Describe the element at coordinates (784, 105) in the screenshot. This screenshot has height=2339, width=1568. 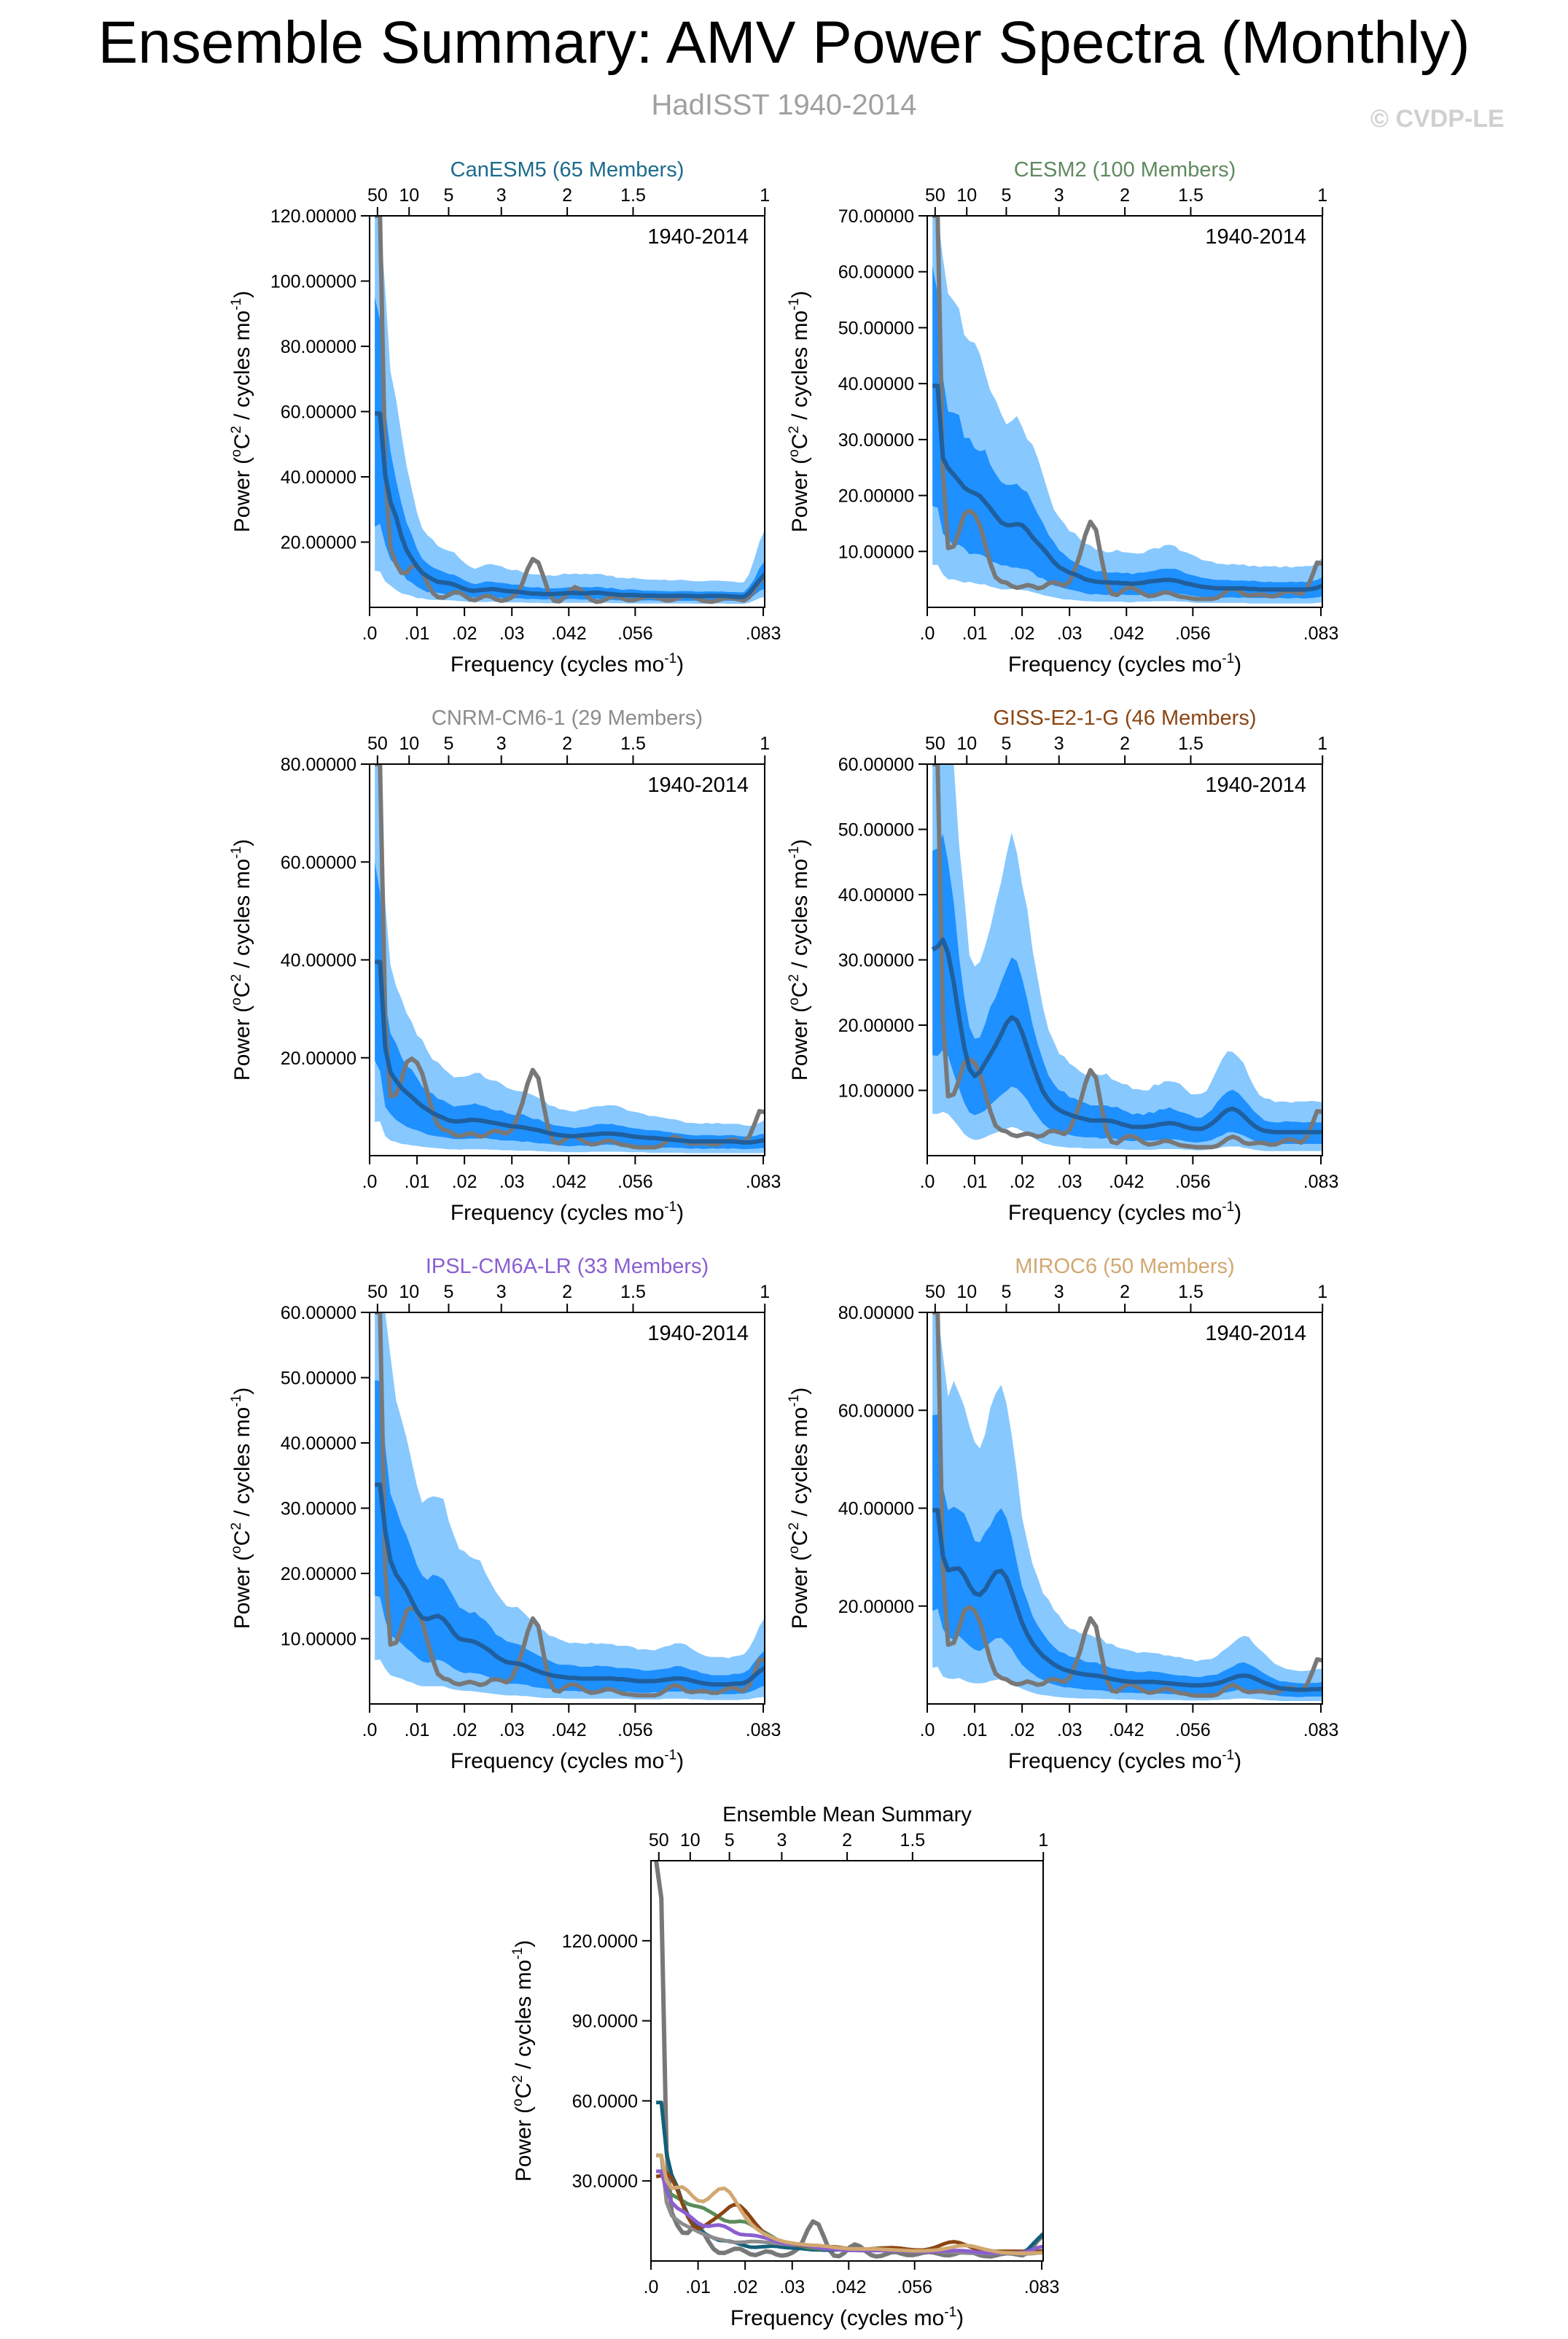
I see `figure-subtitle: HadISST 1940-2014` at that location.